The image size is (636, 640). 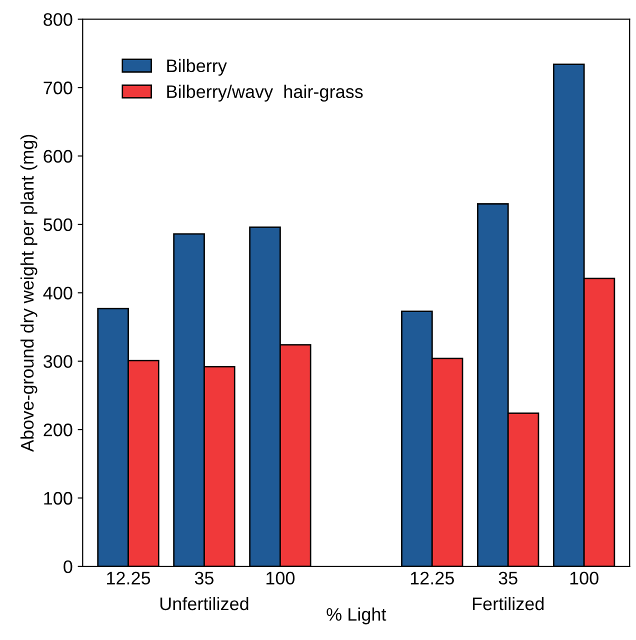 What do you see at coordinates (57, 293) in the screenshot?
I see `y-tick-label: 400` at bounding box center [57, 293].